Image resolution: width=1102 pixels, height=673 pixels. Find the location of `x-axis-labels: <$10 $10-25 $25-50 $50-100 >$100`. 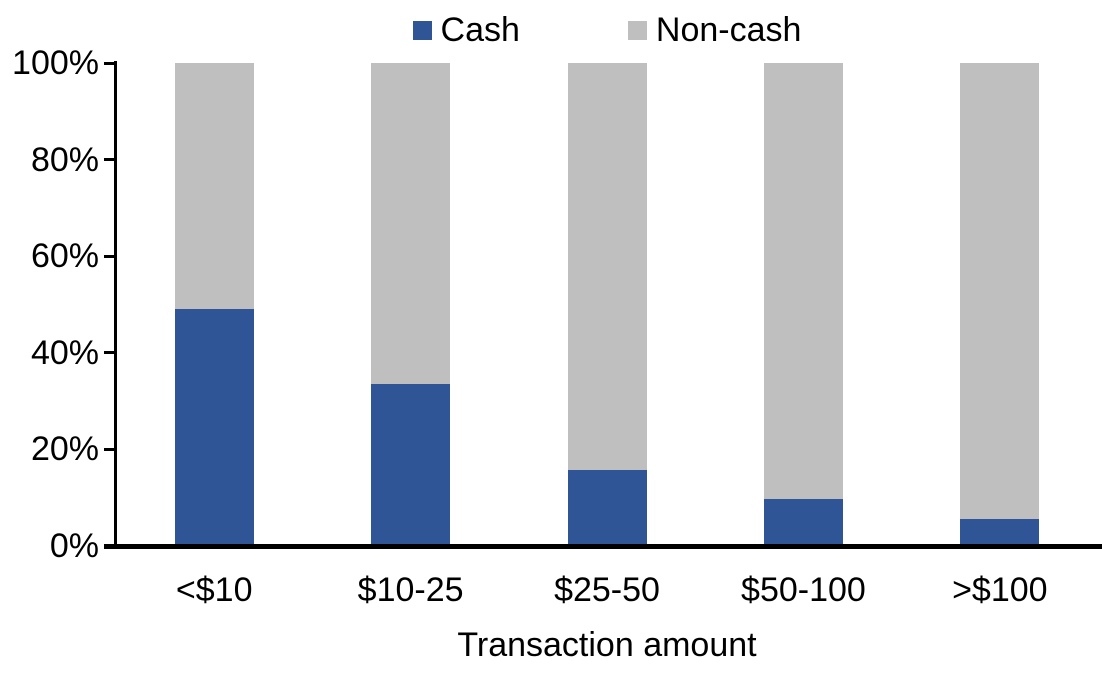

x-axis-labels: <$10 $10-25 $25-50 $50-100 >$100 is located at coordinates (607, 590).